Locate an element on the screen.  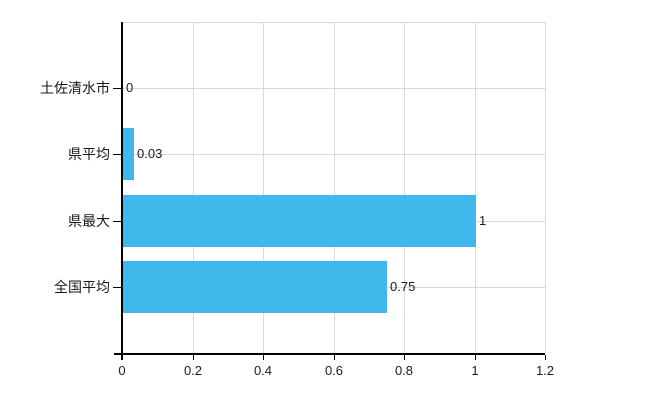
x-tick-label: 0.2 is located at coordinates (193, 370).